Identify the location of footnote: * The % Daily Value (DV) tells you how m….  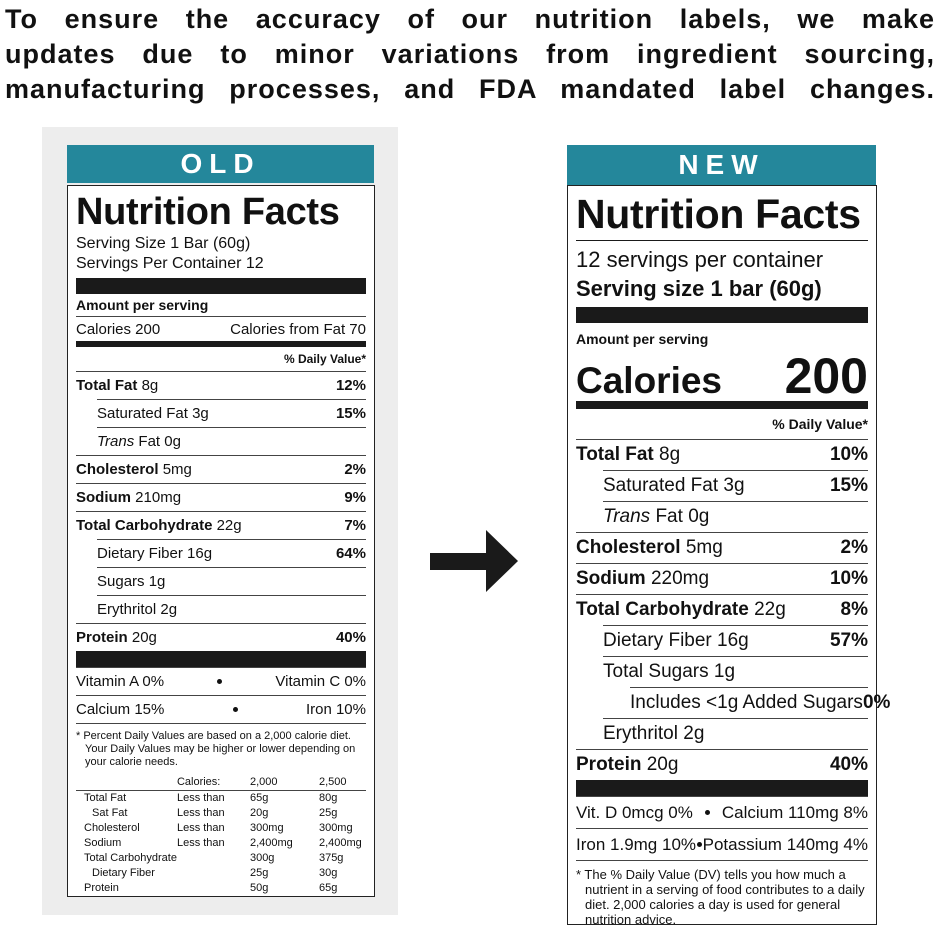
(722, 893).